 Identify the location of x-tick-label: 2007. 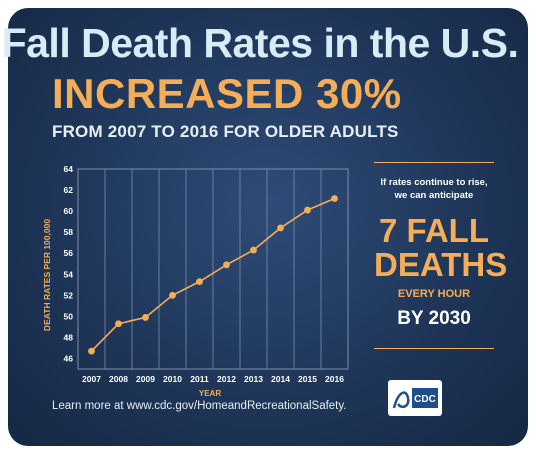
(91, 379).